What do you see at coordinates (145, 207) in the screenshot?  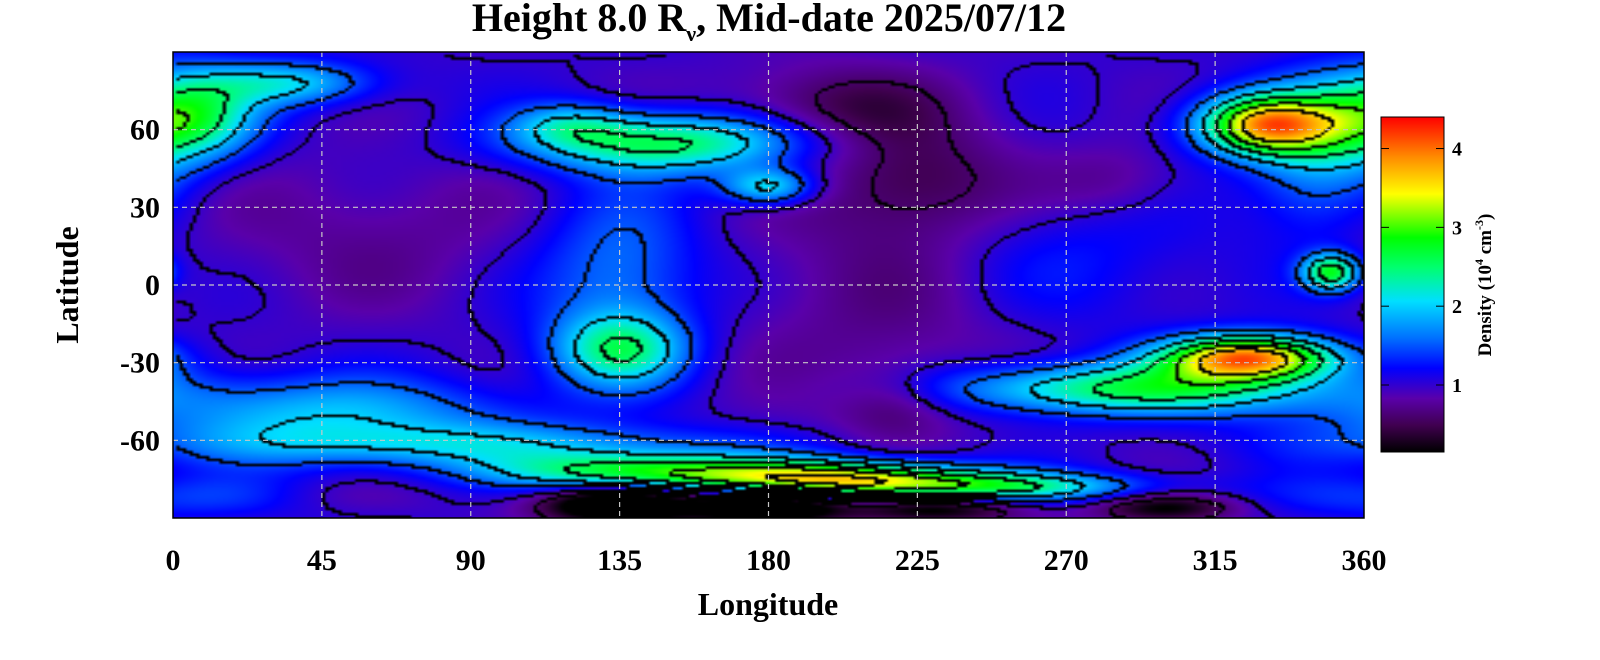 I see `y-tick-label: 30` at bounding box center [145, 207].